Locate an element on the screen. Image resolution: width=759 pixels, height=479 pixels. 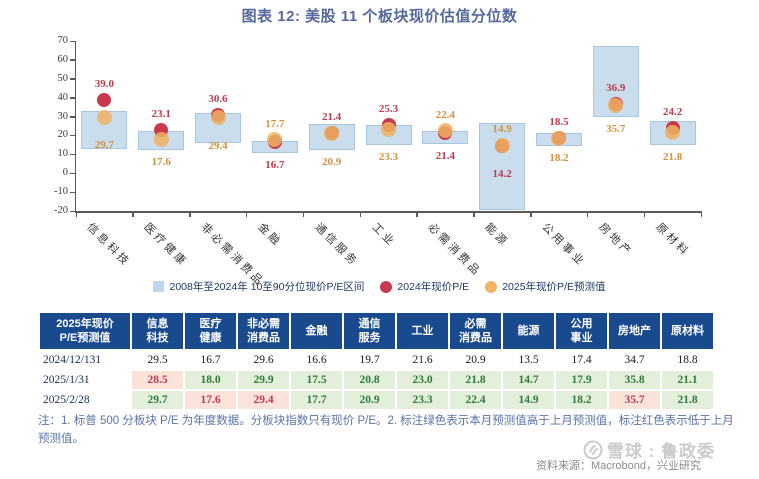
legend-label-range: 2008年至2024年 10至90分位现价P/E区间 is located at coordinates (267, 287).